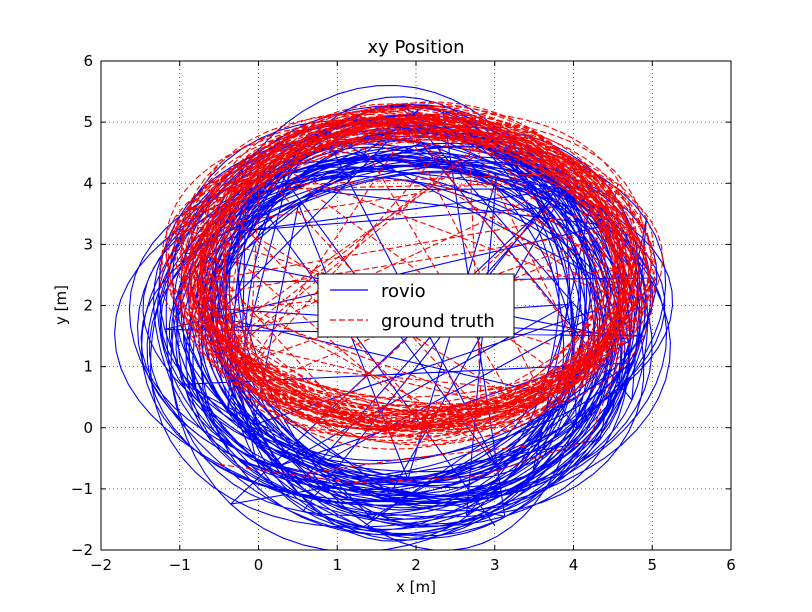  I want to click on y-tick-label: 0, so click(88, 428).